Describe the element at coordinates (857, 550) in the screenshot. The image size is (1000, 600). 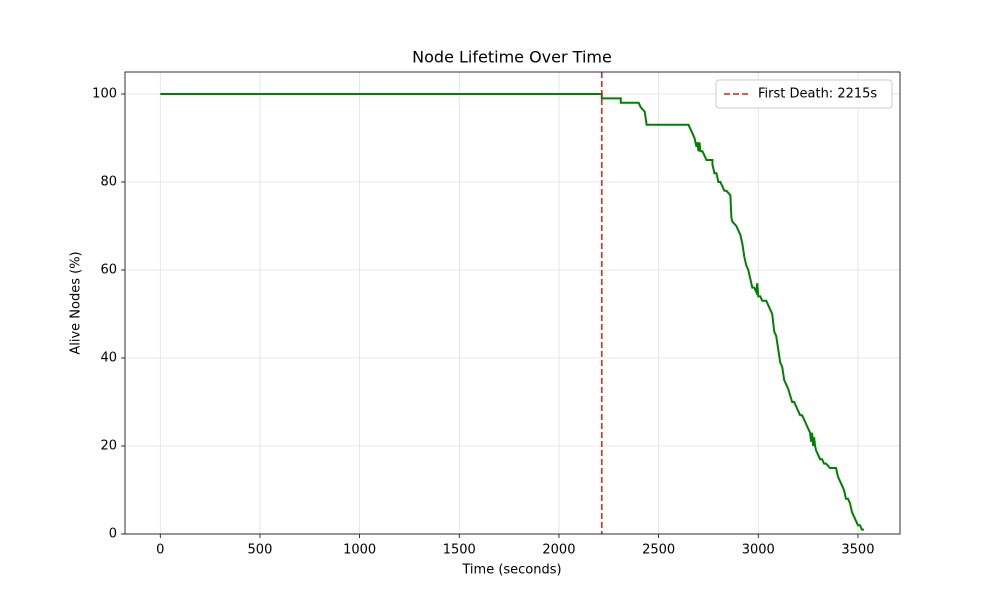
I see `x-tick-label: 3500` at that location.